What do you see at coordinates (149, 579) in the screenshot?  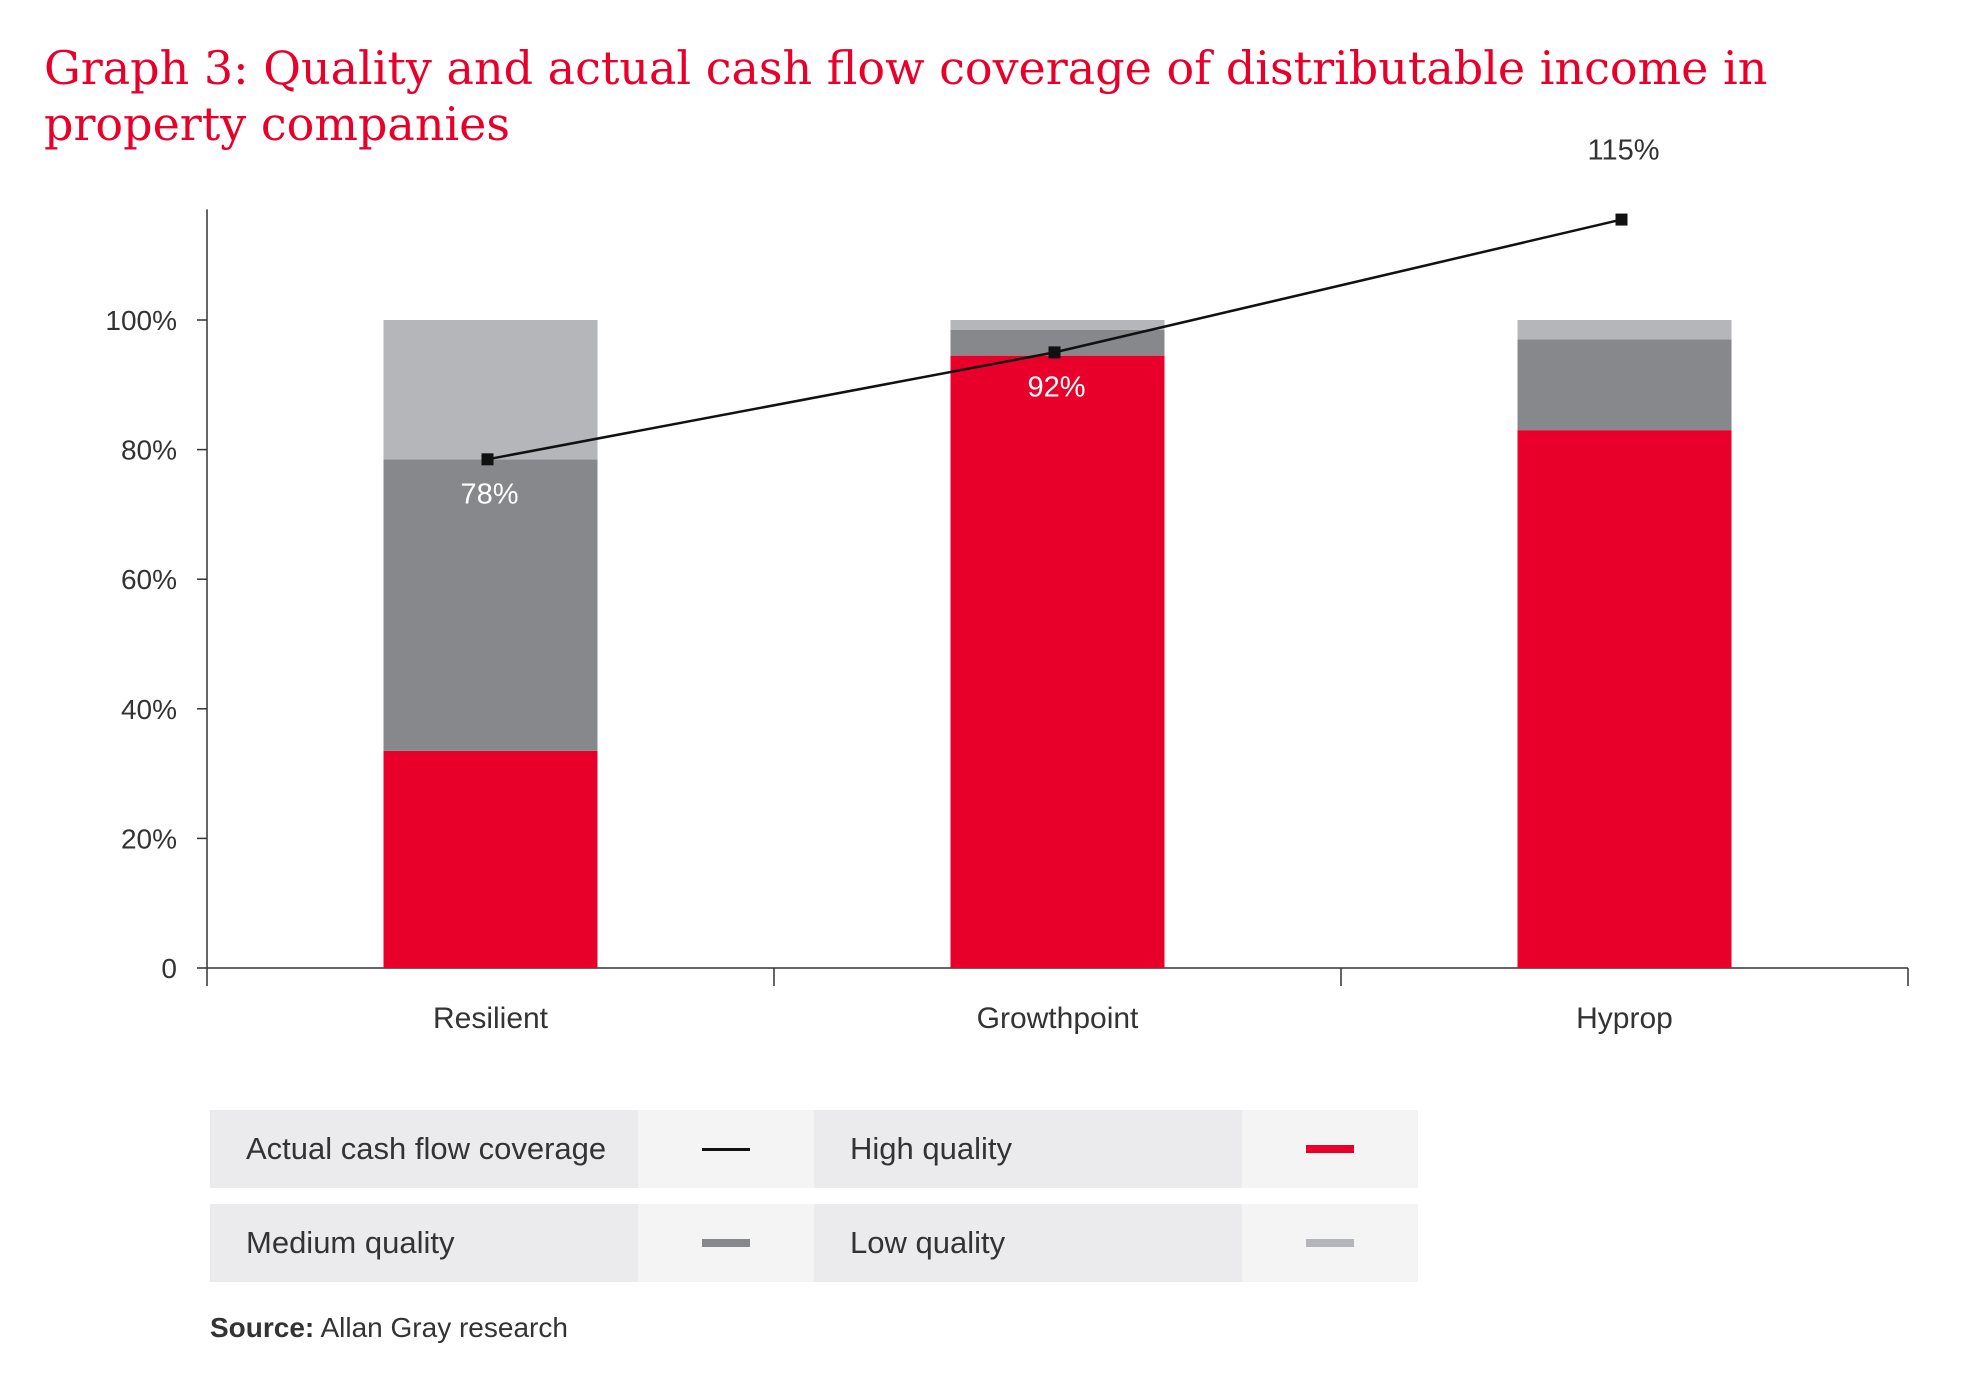 I see `y-tick-label: 60%` at bounding box center [149, 579].